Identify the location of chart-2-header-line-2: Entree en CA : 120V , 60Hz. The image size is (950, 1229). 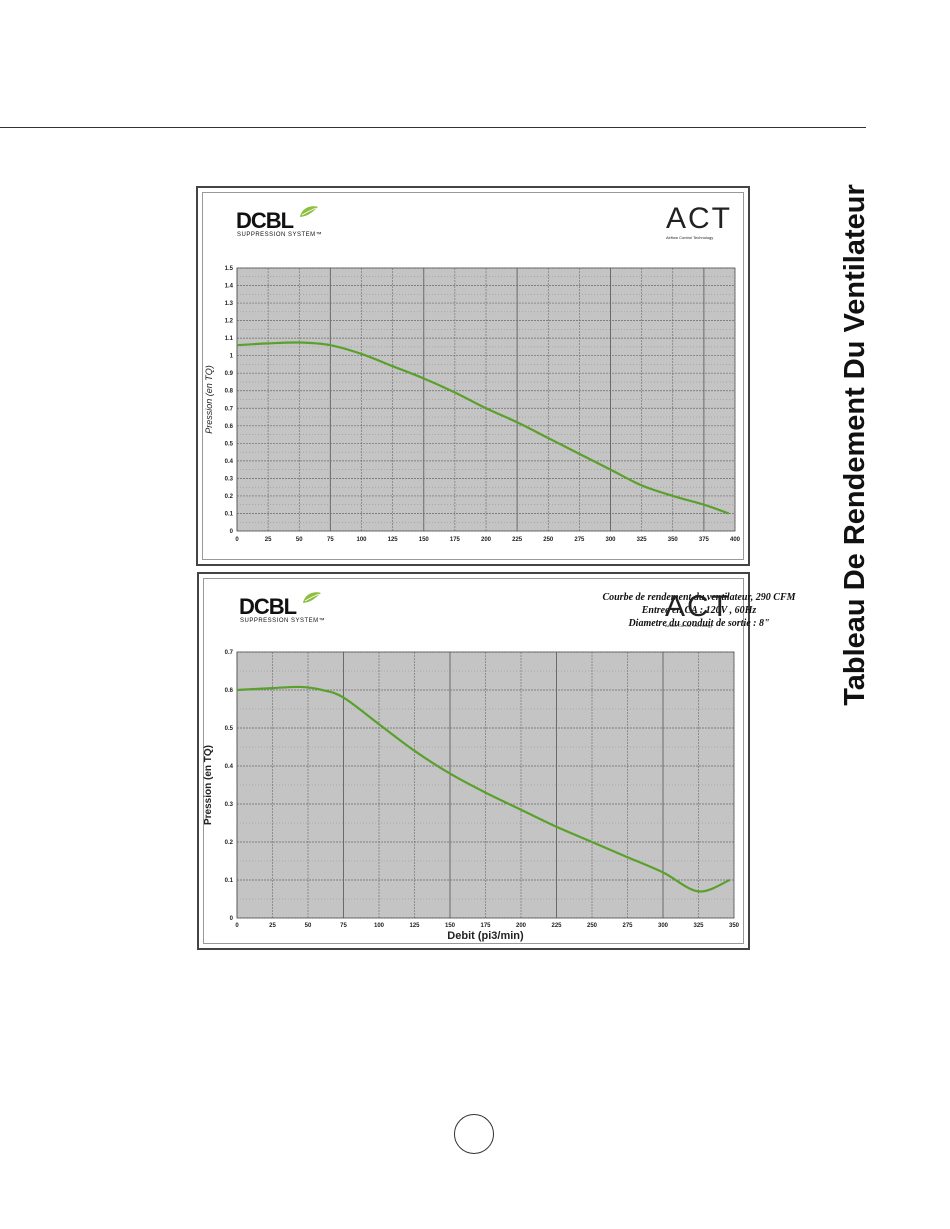
(699, 610).